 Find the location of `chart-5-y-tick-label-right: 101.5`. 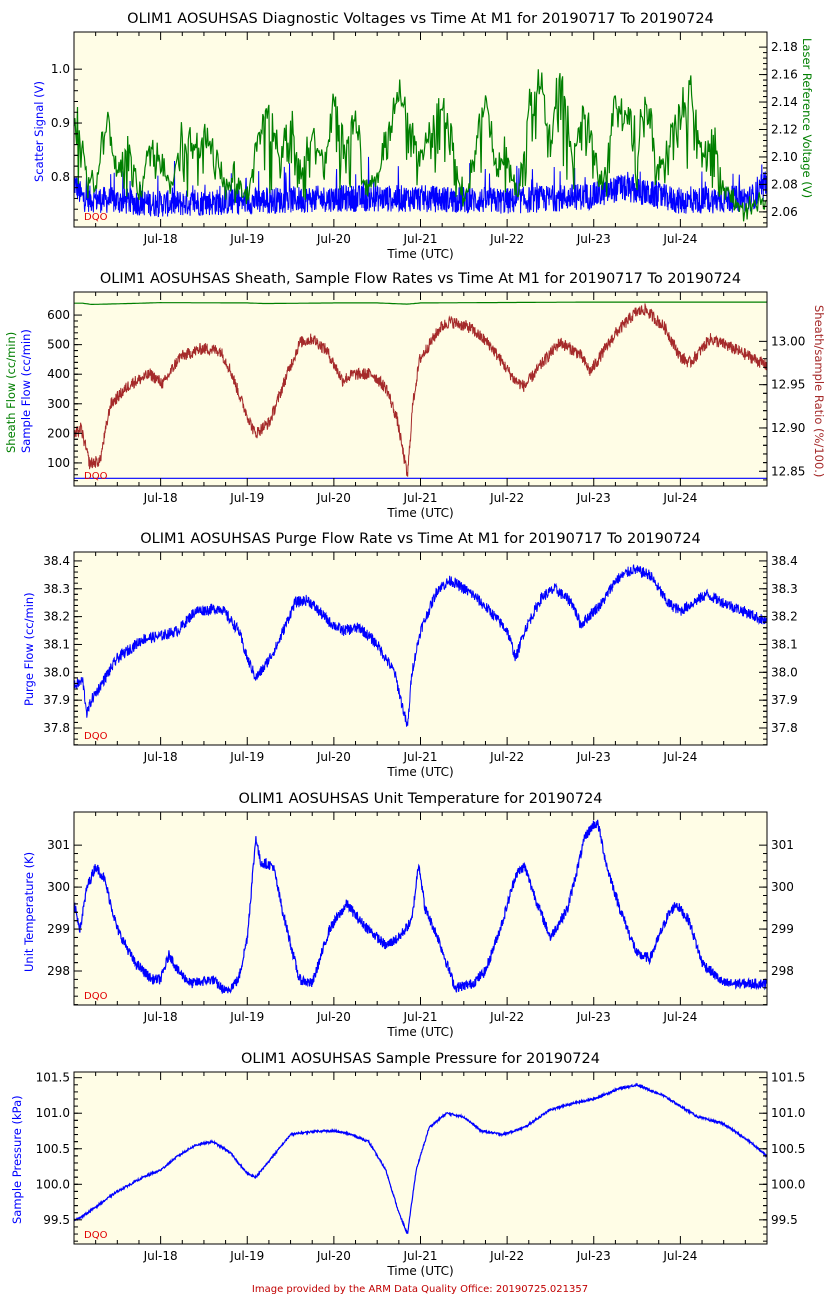

chart-5-y-tick-label-right: 101.5 is located at coordinates (788, 1078).